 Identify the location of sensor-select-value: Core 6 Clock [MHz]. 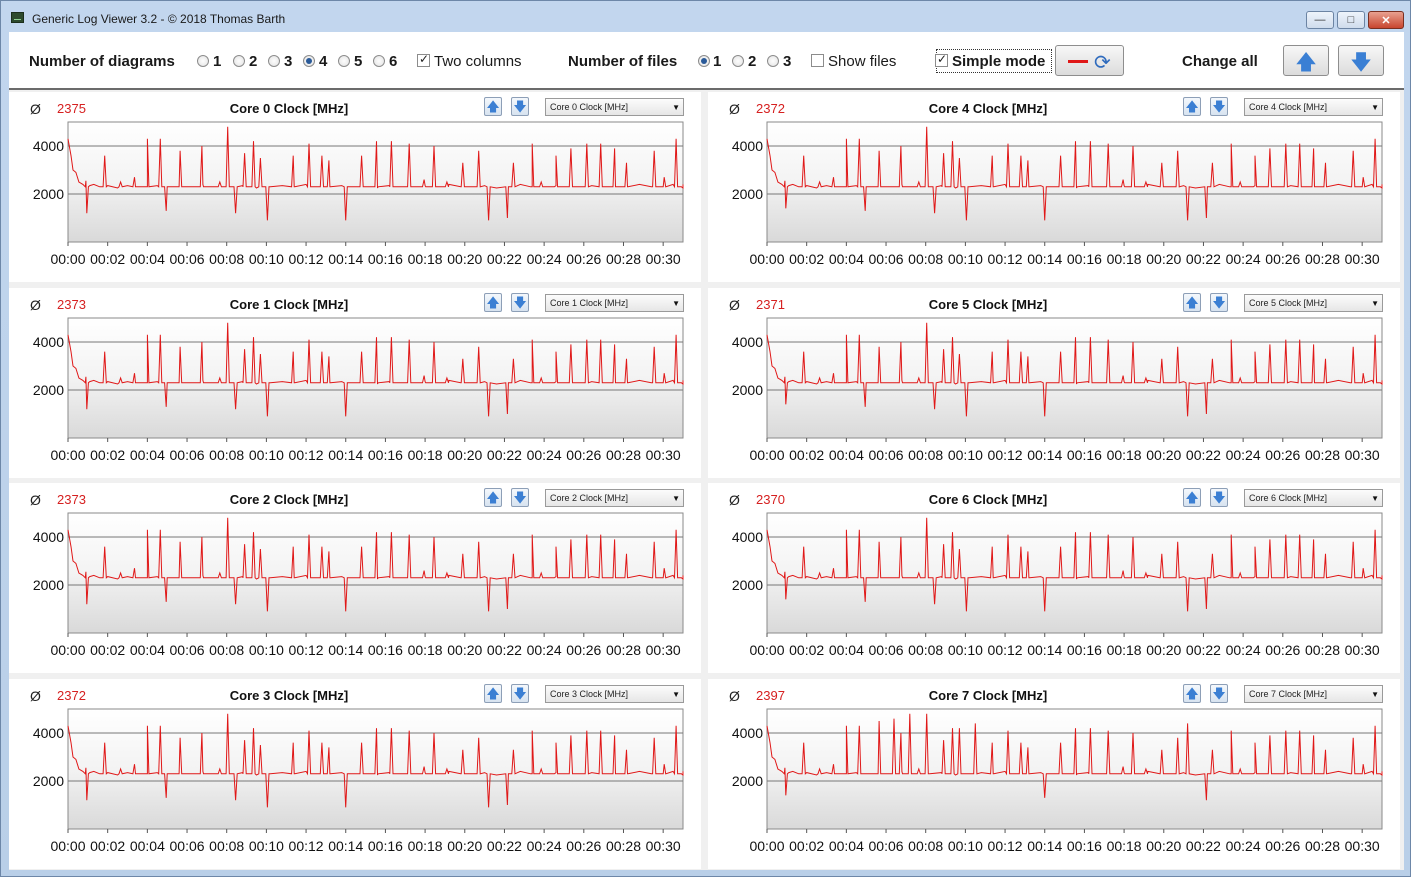
(1288, 498).